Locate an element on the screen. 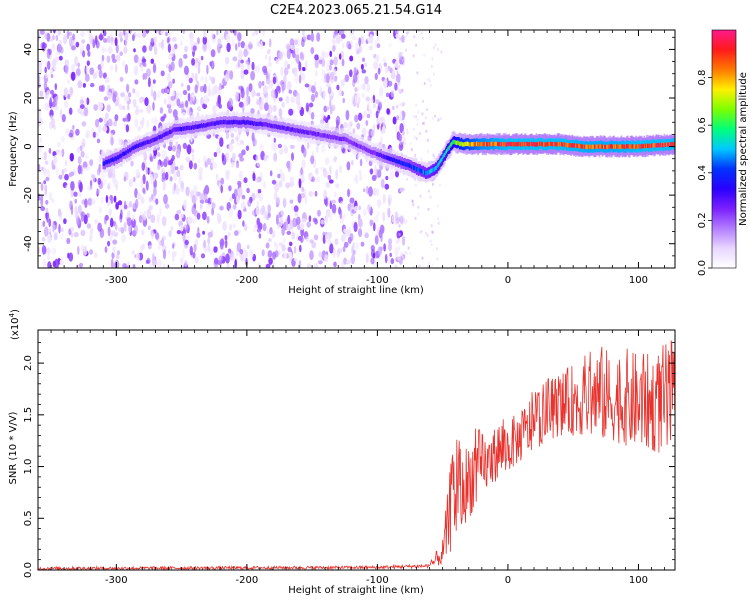 The image size is (750, 604). x-tick-label: 0 is located at coordinates (508, 280).